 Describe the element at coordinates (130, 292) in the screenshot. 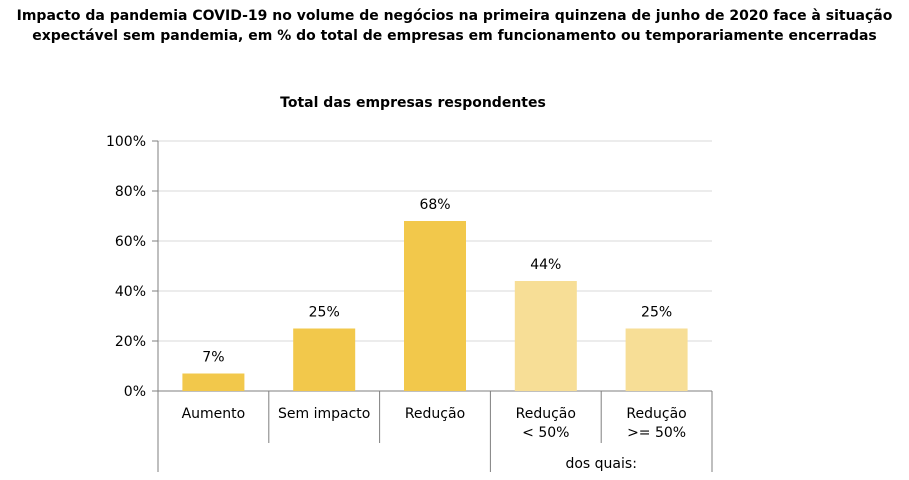

I see `y-tick-label: 40%` at that location.